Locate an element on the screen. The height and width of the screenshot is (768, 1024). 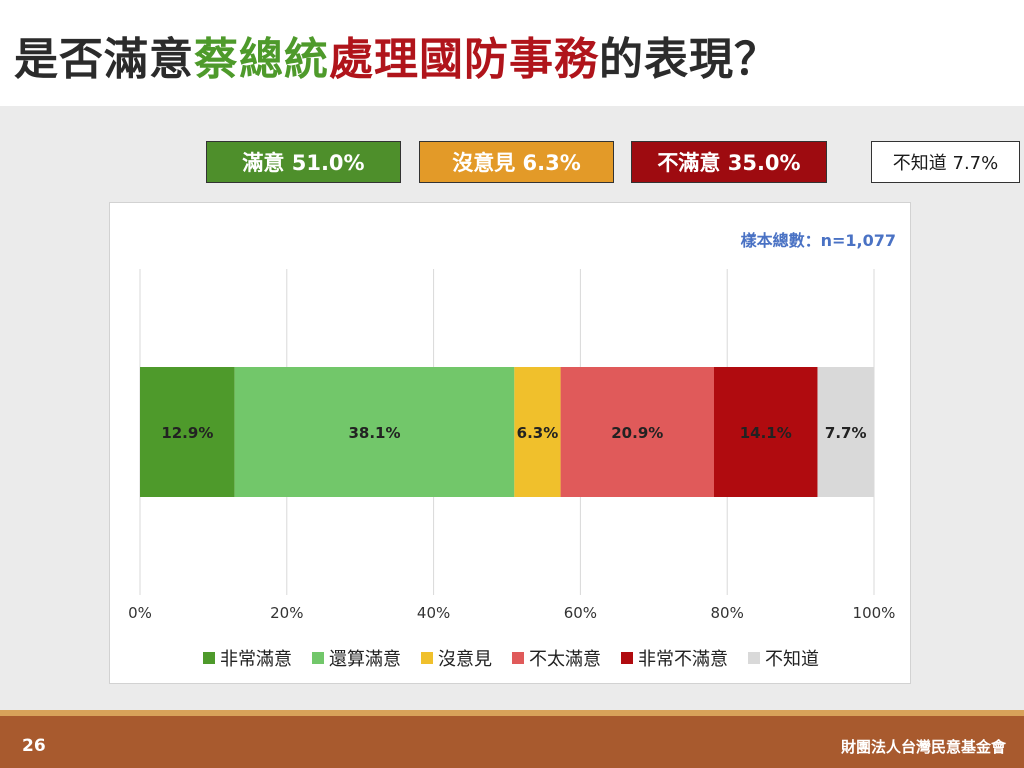
data-label: 14.1% is located at coordinates (766, 433).